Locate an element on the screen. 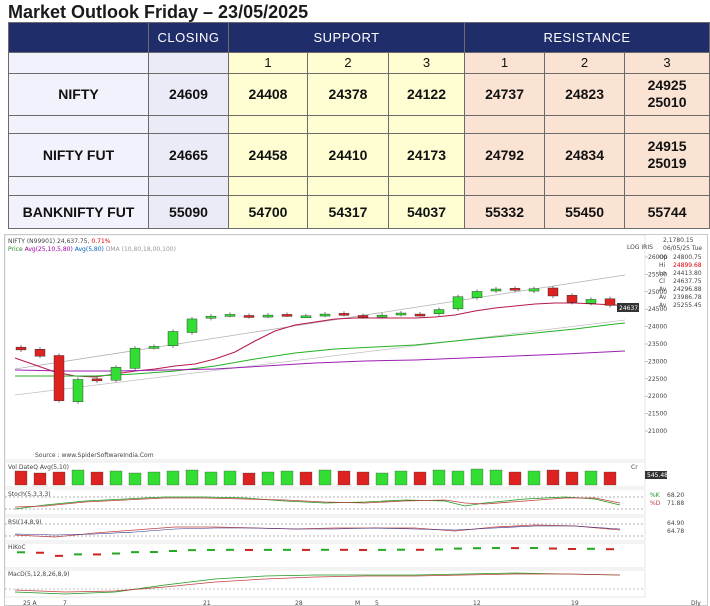 The image size is (710, 606). chart-header: NIFTY (N99901) 24,637.75, 0.71% is located at coordinates (59, 241).